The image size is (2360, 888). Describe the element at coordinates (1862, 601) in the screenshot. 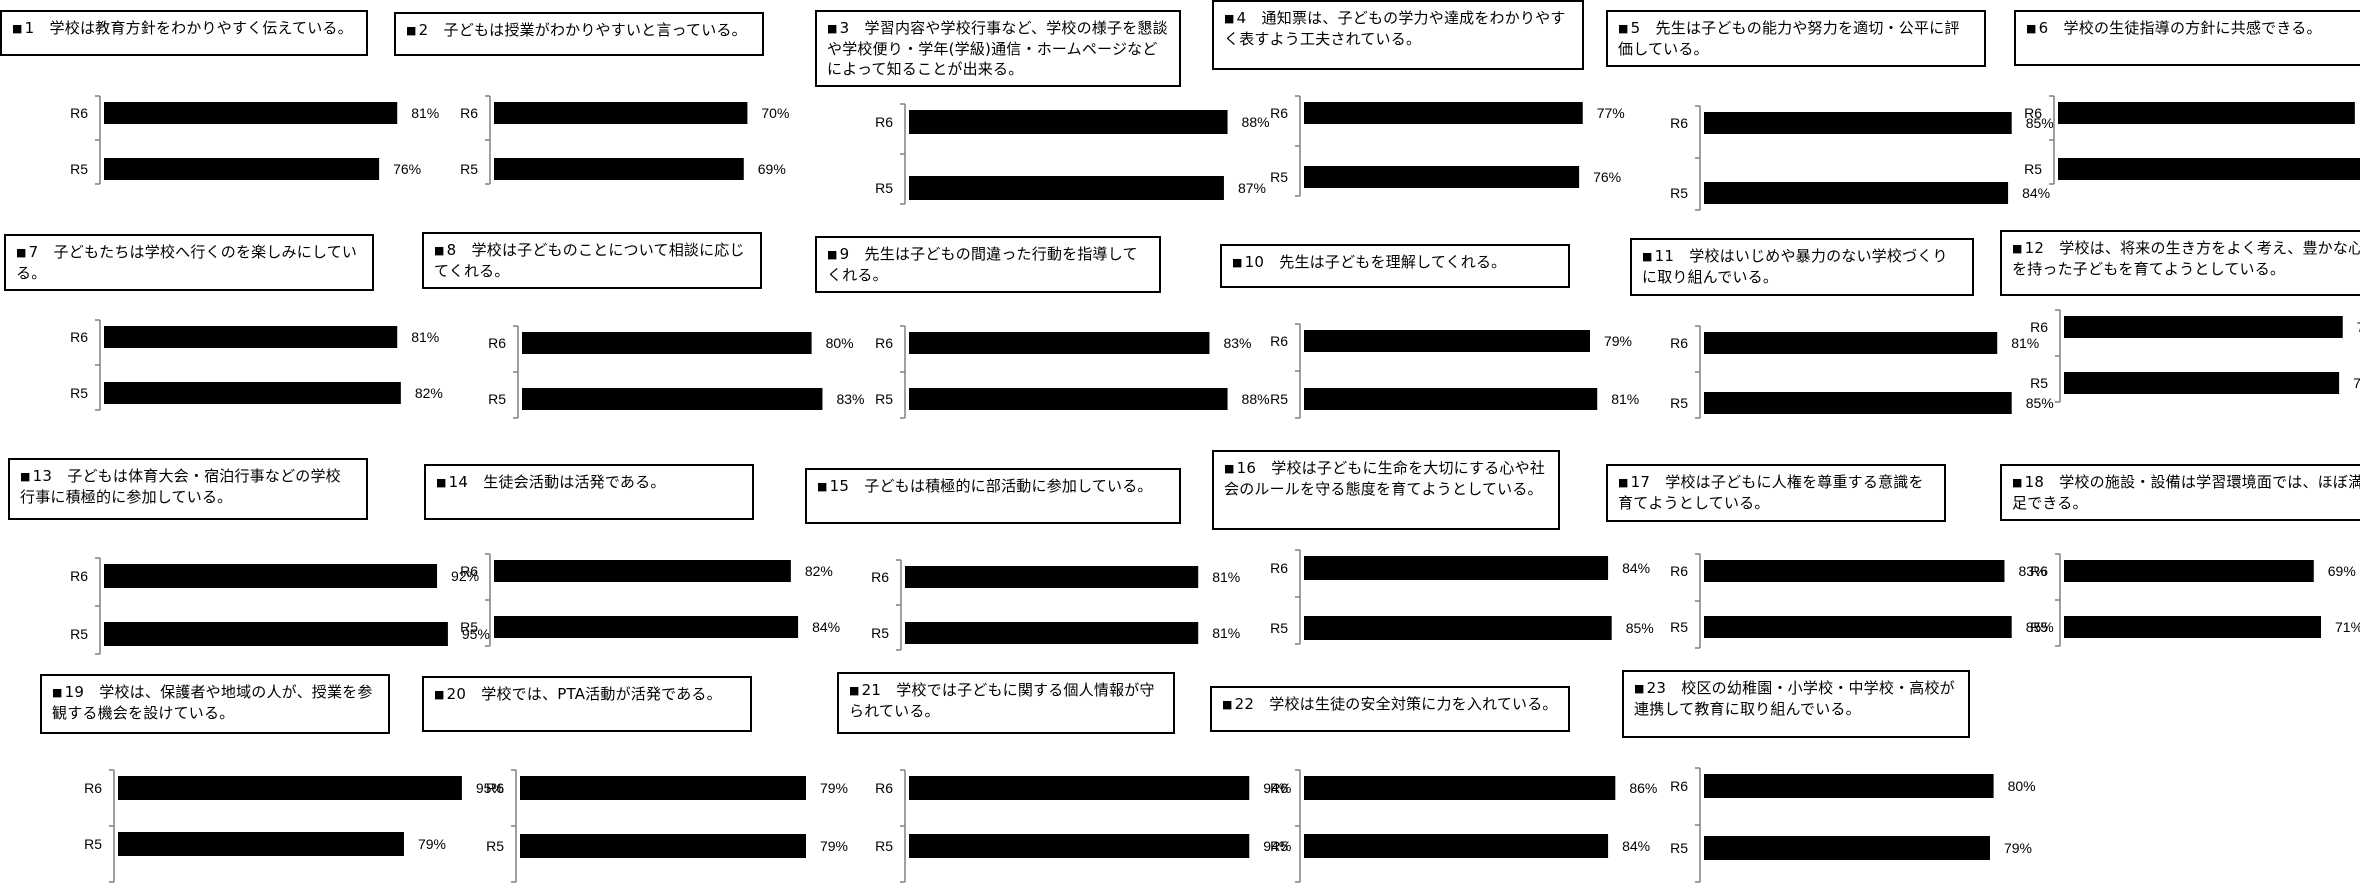

I see `bar-chart: R6 83%R5 85%` at that location.